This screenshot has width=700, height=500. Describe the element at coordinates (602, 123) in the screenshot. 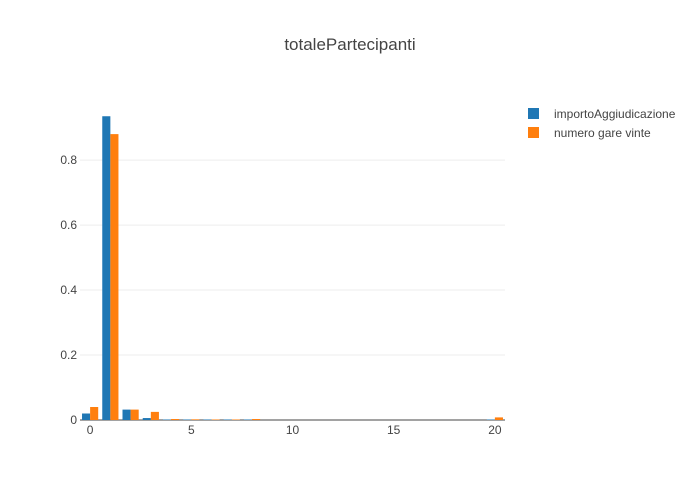

I see `legend: importoAggiudicazione numero gare vinte` at that location.